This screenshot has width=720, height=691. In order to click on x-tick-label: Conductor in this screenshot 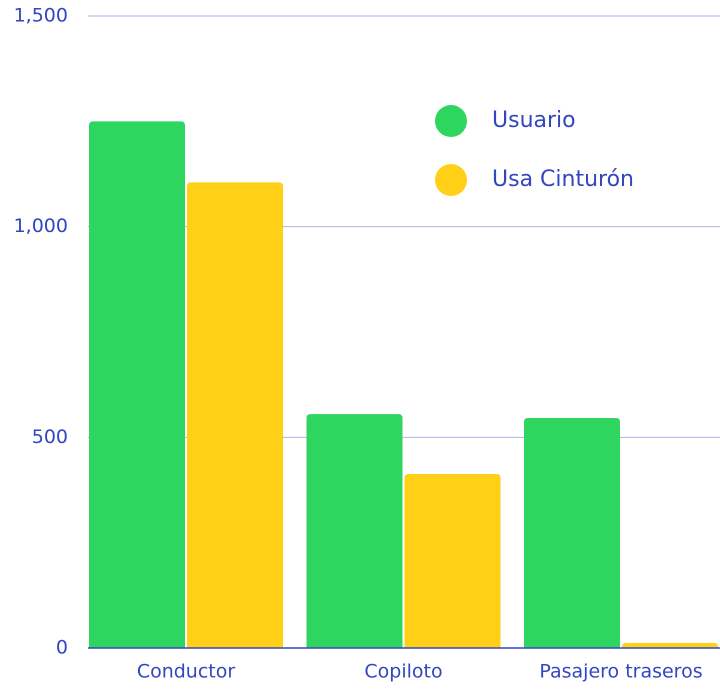, I will do `click(186, 672)`.